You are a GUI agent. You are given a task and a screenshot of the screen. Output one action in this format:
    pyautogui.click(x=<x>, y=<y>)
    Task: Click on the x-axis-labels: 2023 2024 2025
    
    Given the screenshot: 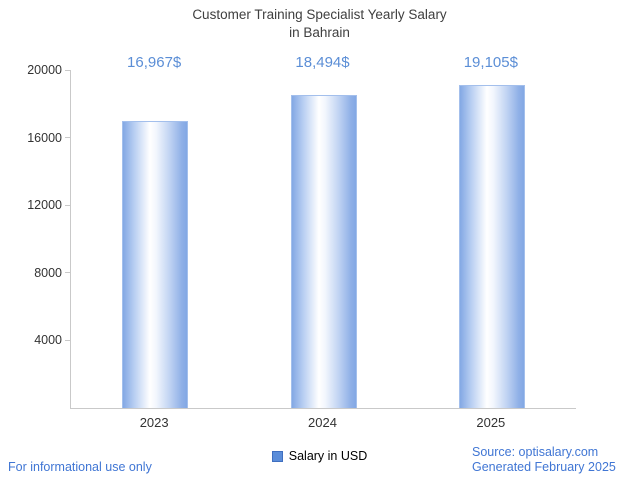 What is the action you would take?
    pyautogui.click(x=322, y=424)
    